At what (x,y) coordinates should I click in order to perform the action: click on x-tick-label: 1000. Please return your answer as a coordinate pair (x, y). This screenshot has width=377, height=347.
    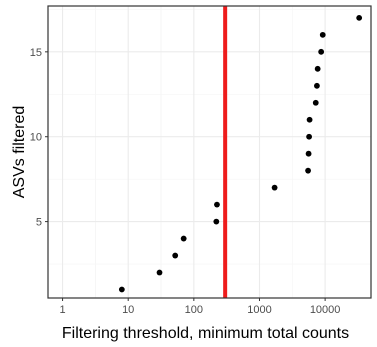
    Looking at the image, I should click on (259, 310).